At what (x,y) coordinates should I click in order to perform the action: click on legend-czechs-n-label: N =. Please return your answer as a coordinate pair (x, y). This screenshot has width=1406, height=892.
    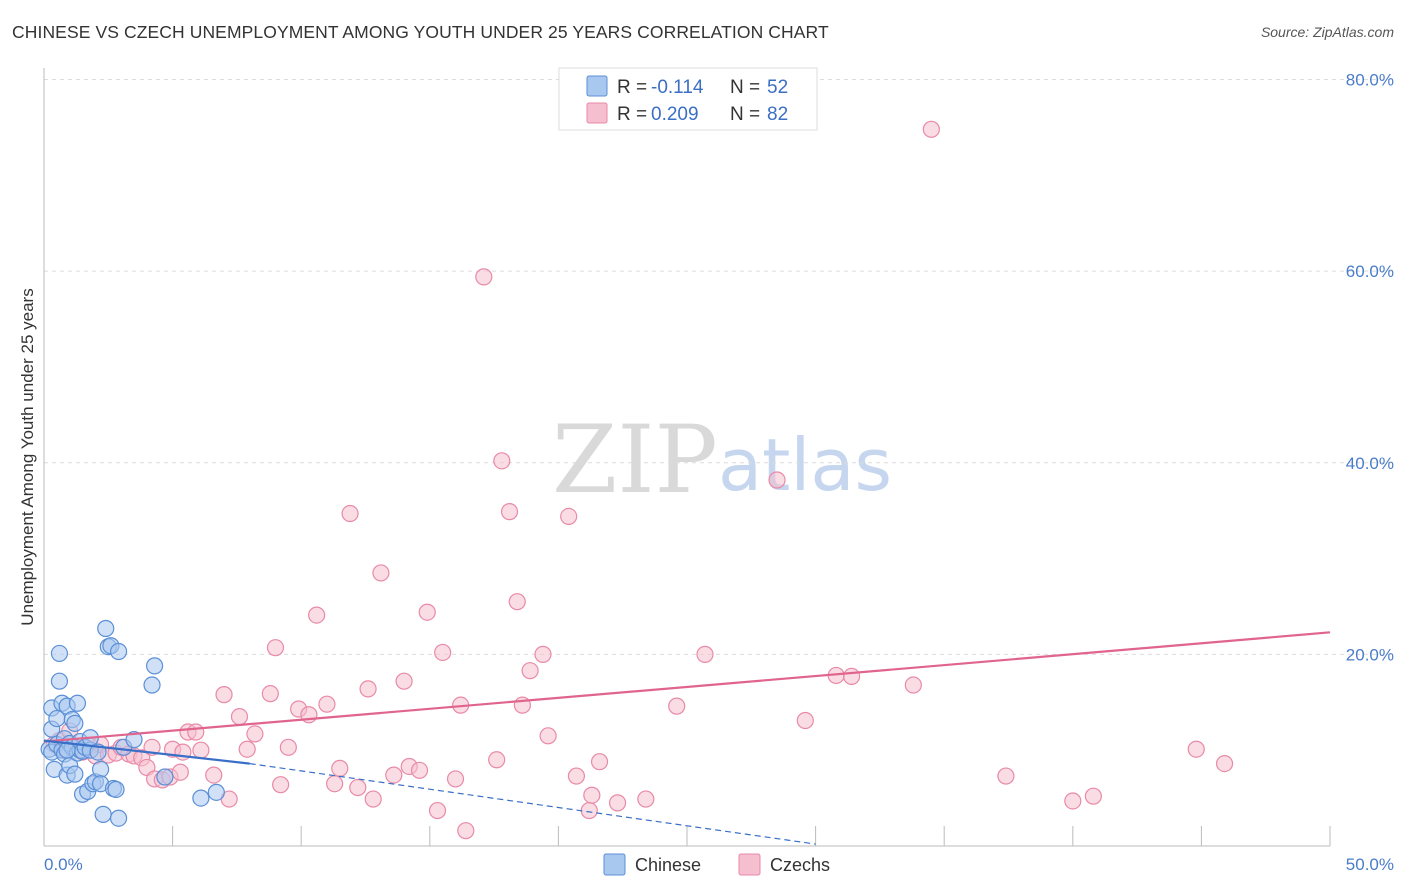
    Looking at the image, I should click on (745, 114).